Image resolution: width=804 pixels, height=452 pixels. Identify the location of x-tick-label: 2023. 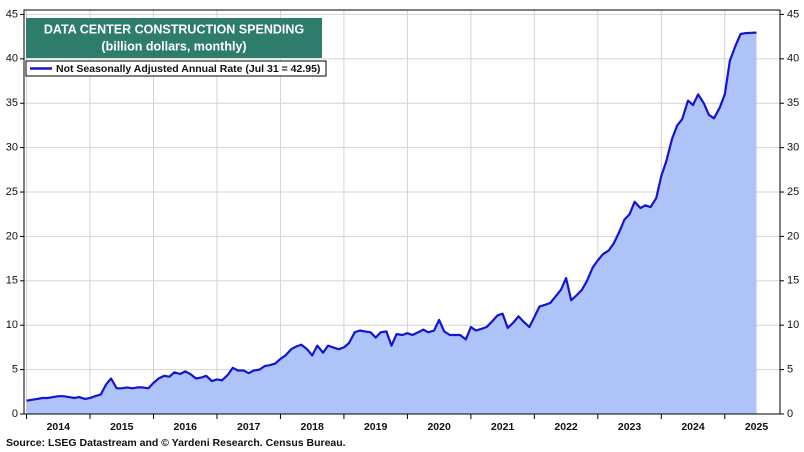
(630, 427).